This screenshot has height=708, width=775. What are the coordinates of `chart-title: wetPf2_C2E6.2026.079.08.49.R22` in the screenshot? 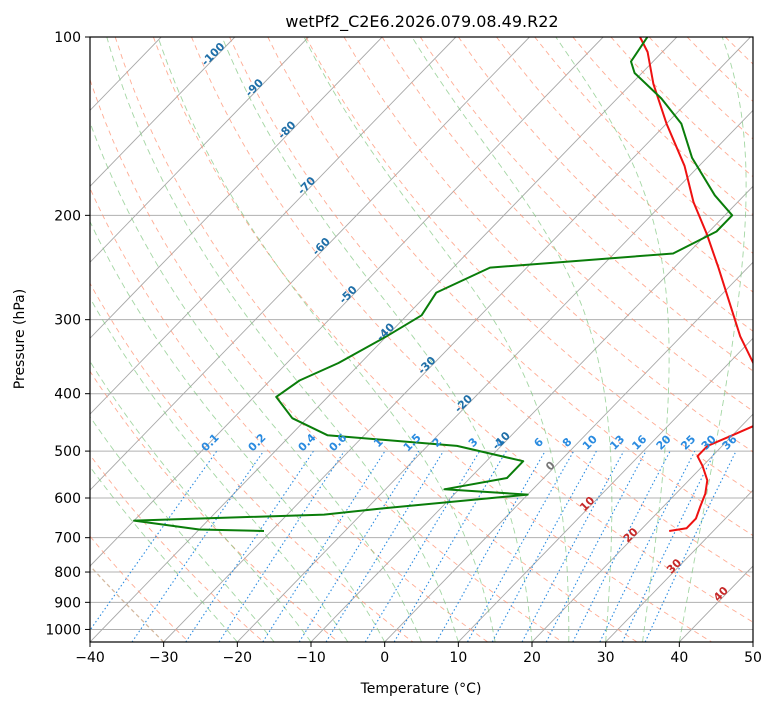 It's located at (421, 22).